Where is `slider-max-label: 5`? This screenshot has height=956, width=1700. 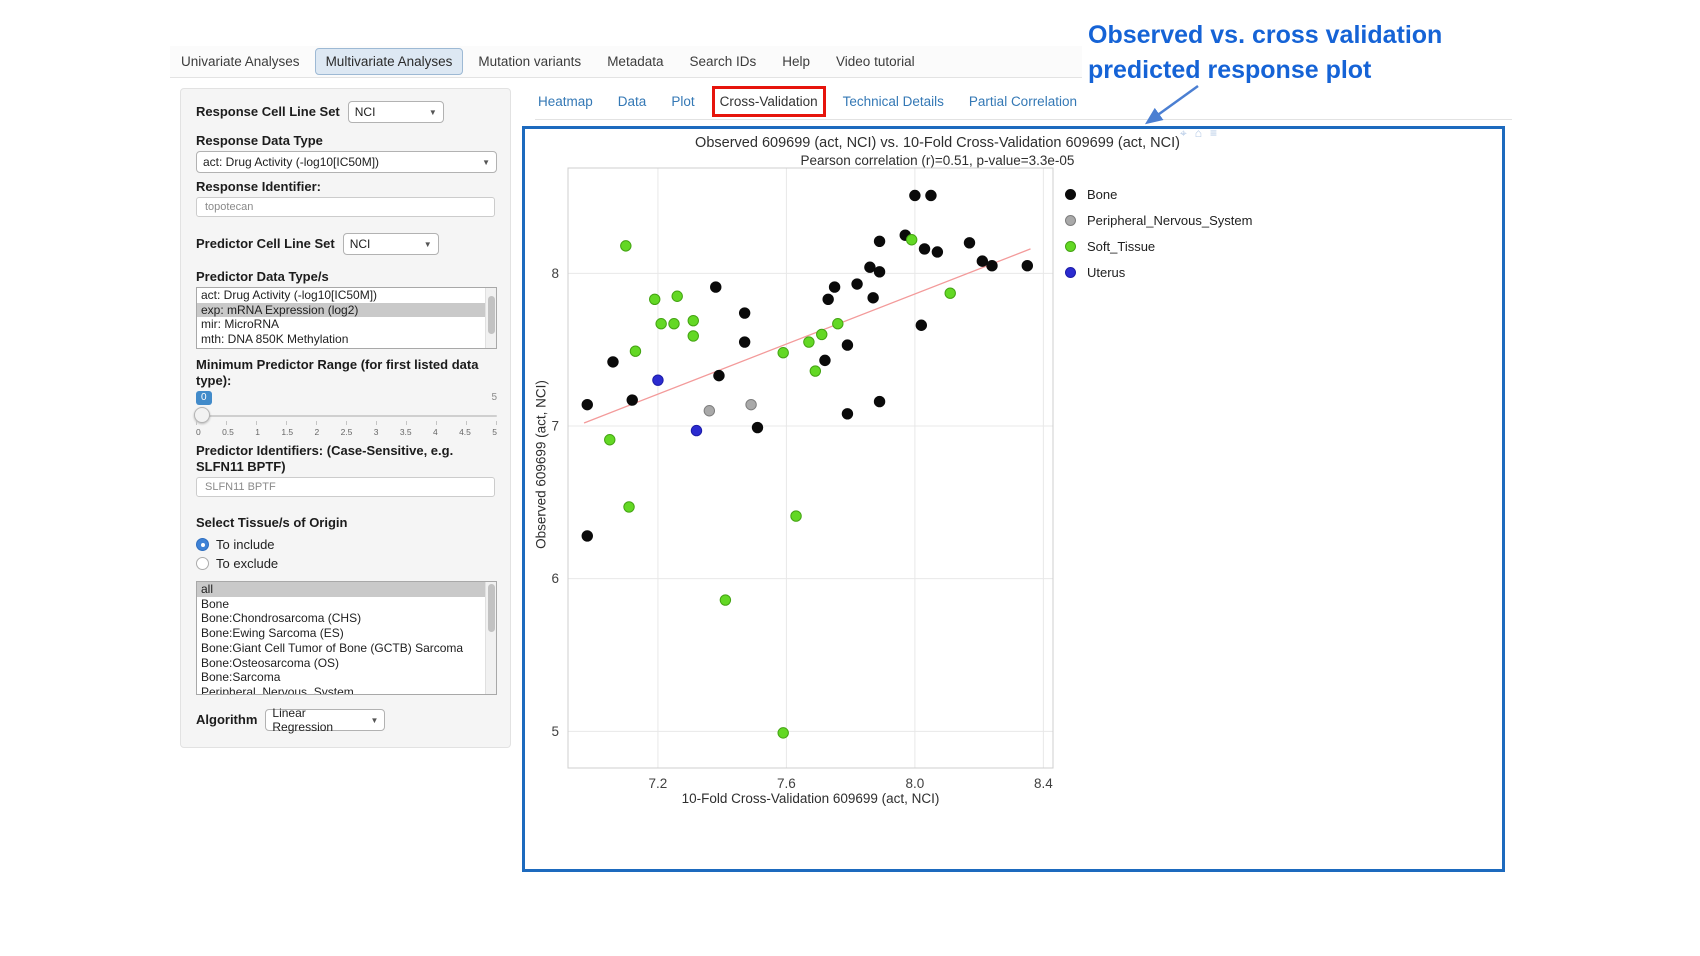 slider-max-label: 5 is located at coordinates (494, 397).